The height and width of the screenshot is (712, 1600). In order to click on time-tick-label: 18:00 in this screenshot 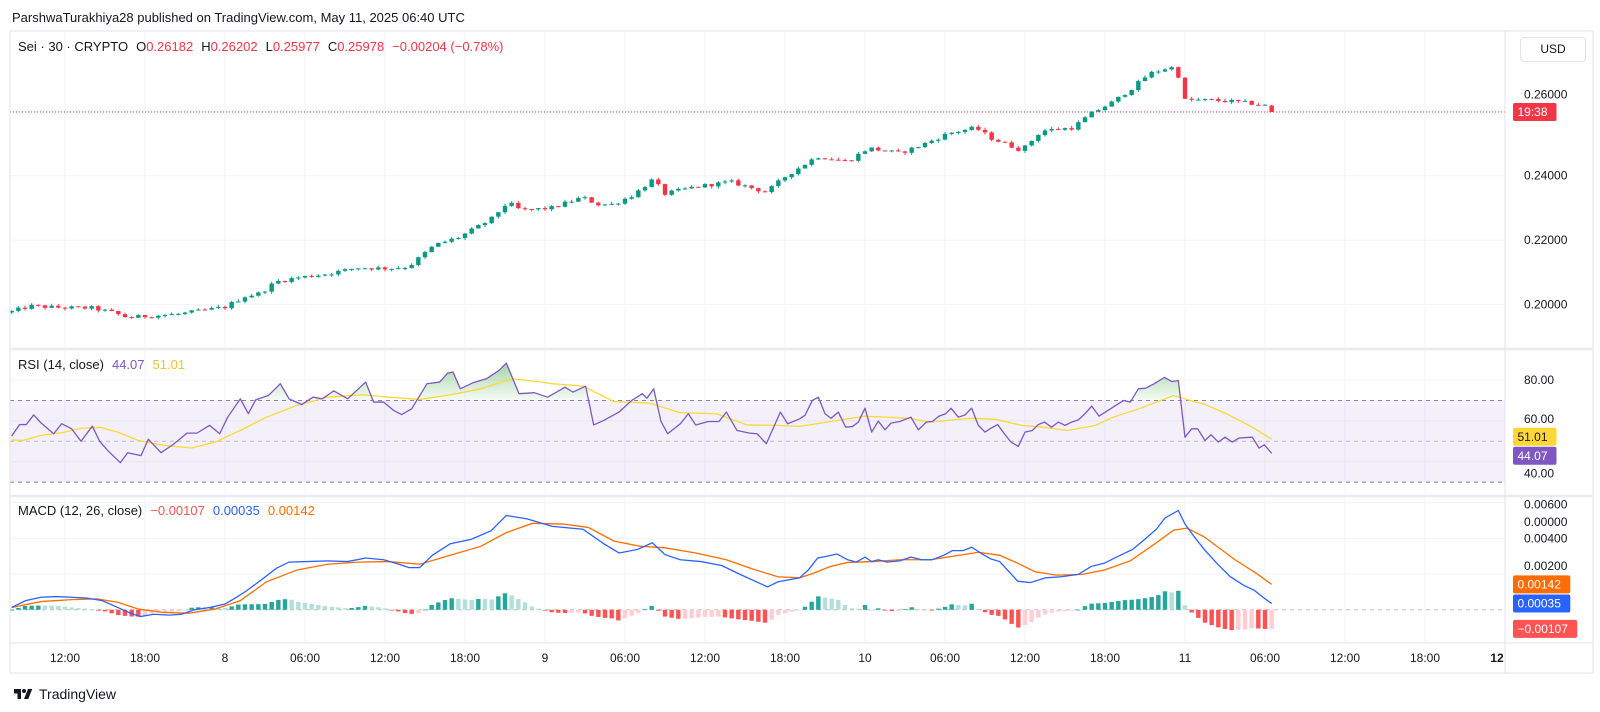, I will do `click(1105, 658)`.